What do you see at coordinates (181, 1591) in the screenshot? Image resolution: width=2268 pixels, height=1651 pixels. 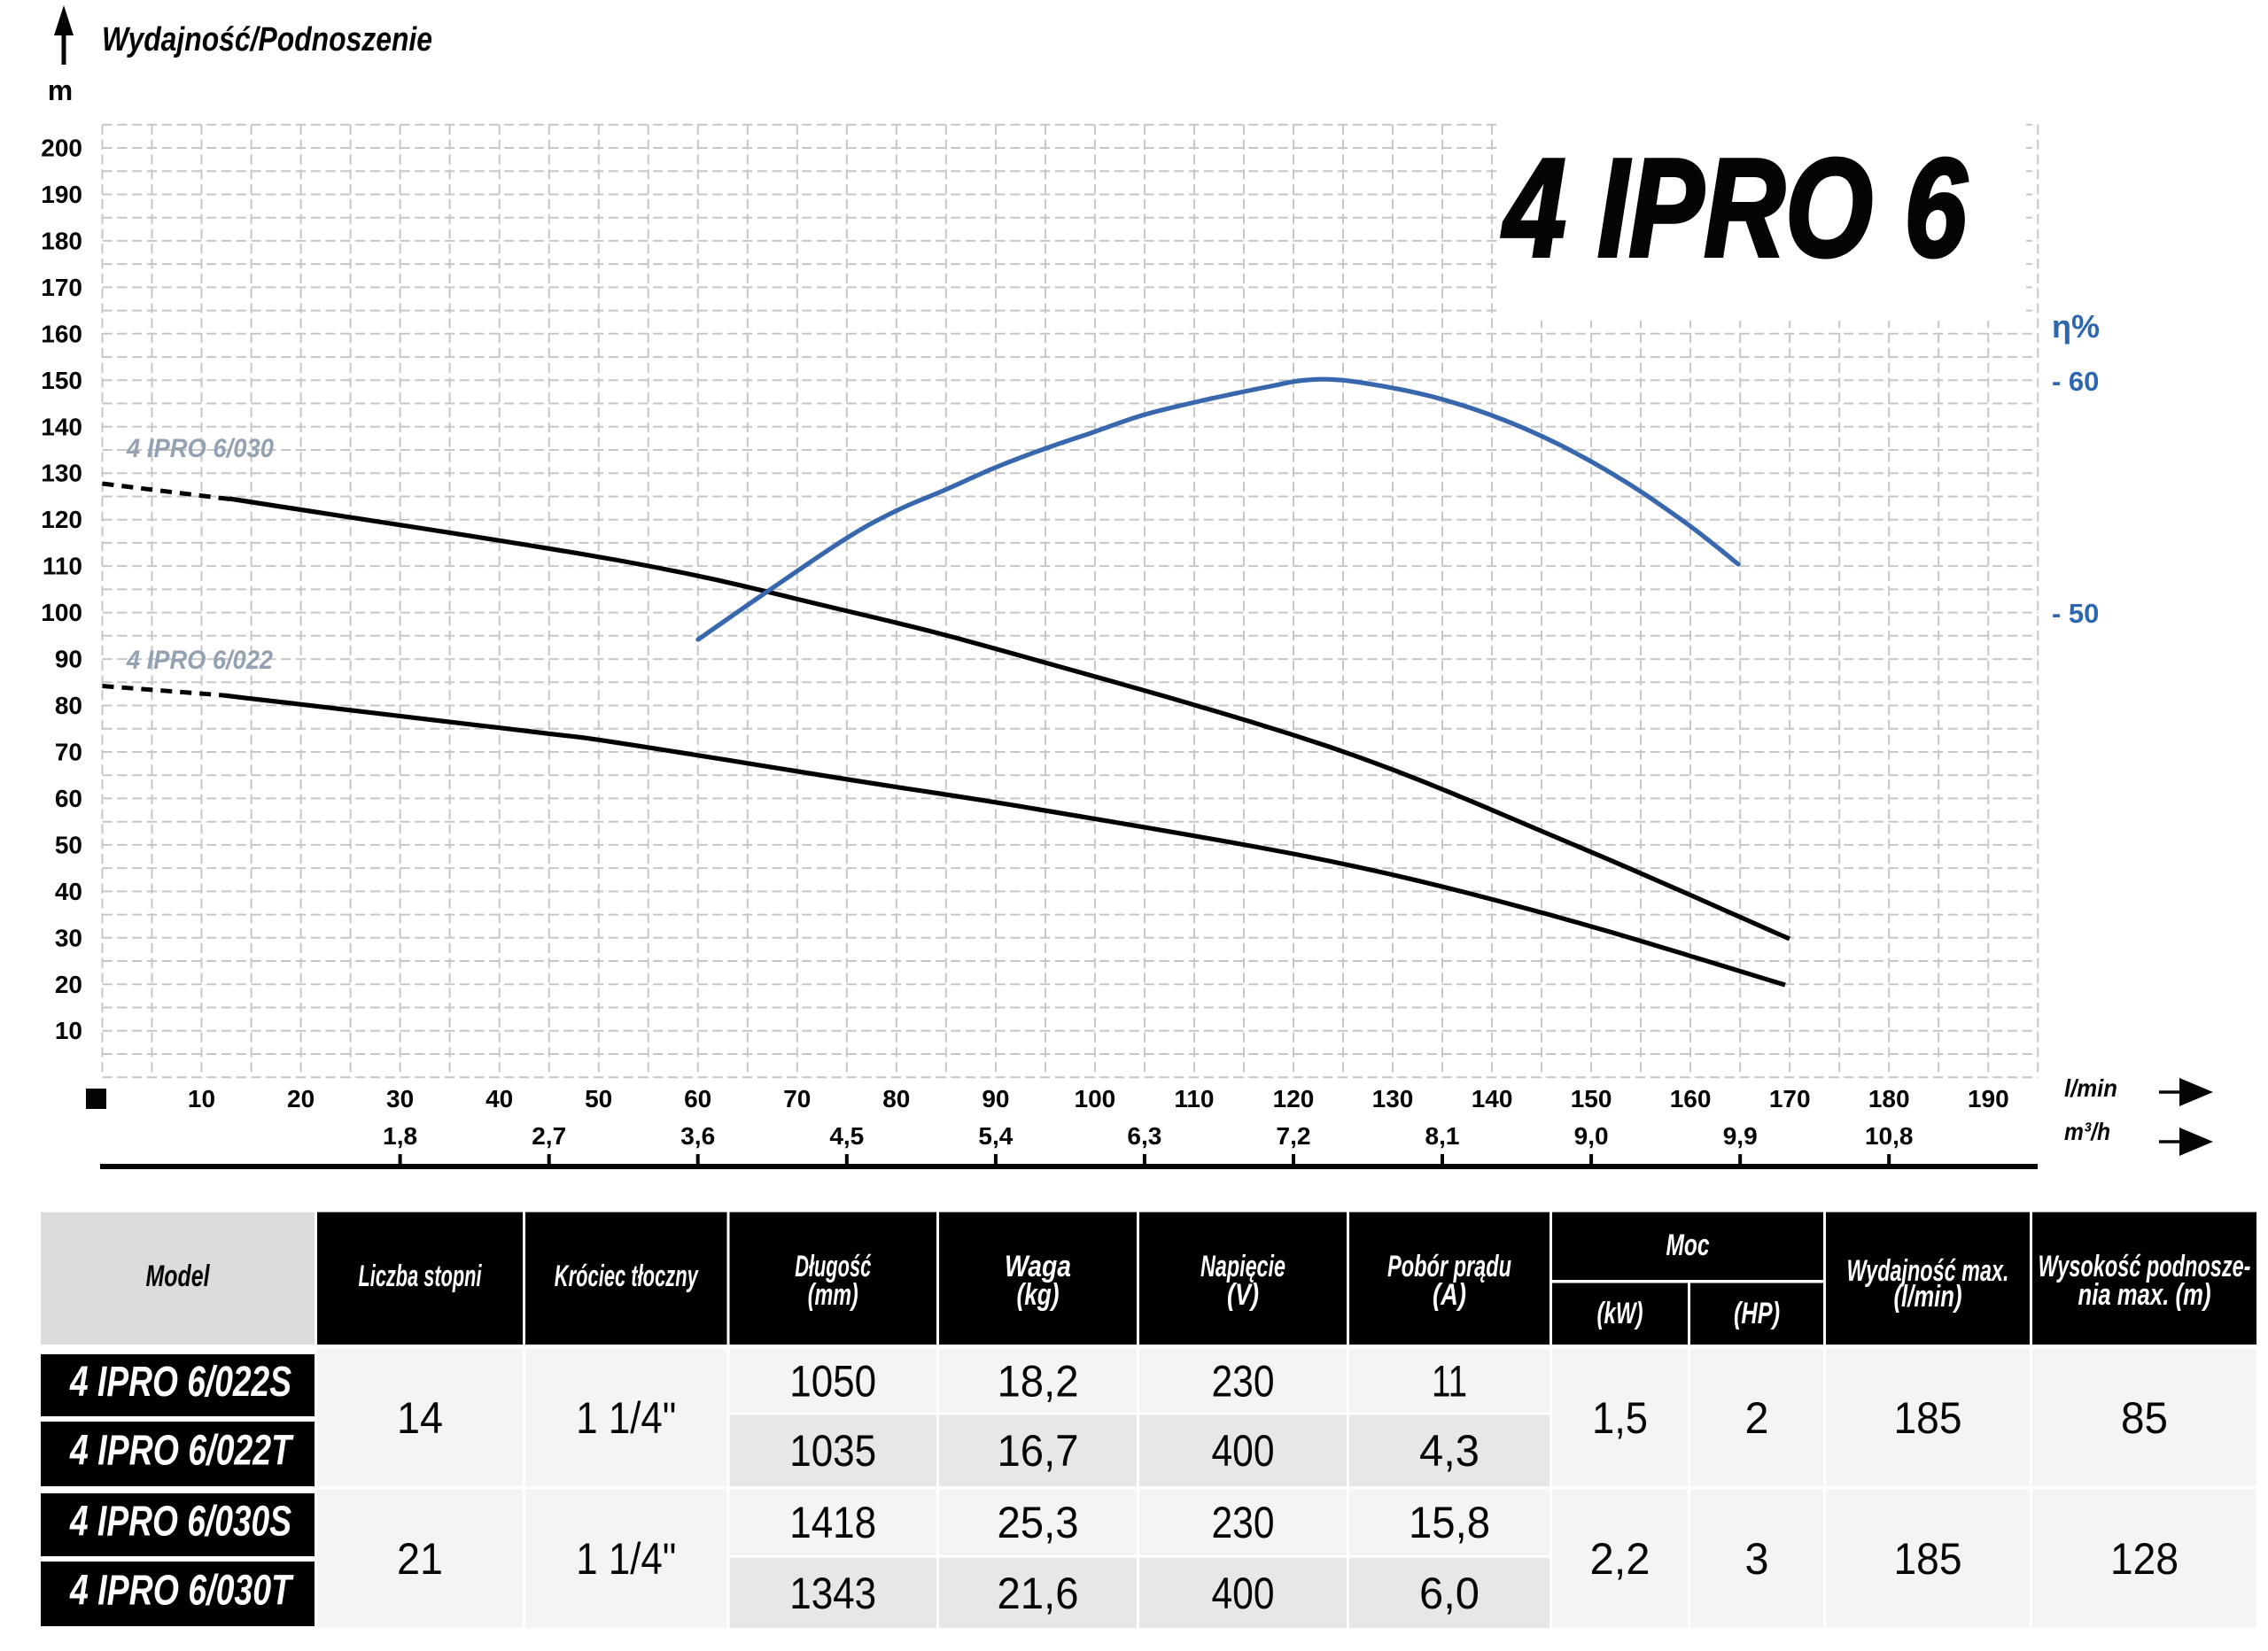 I see `svg-text: 4 IPRO 6/030T` at bounding box center [181, 1591].